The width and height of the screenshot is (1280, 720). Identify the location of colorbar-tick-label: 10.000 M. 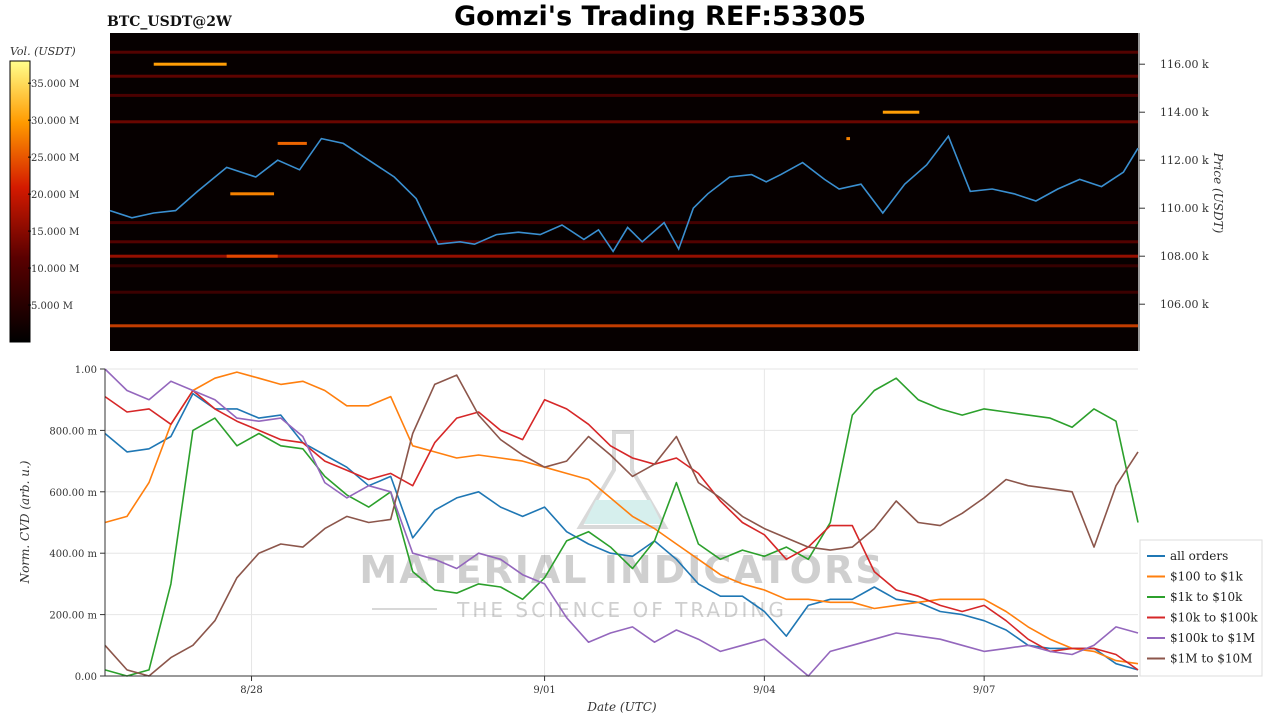
(55, 269).